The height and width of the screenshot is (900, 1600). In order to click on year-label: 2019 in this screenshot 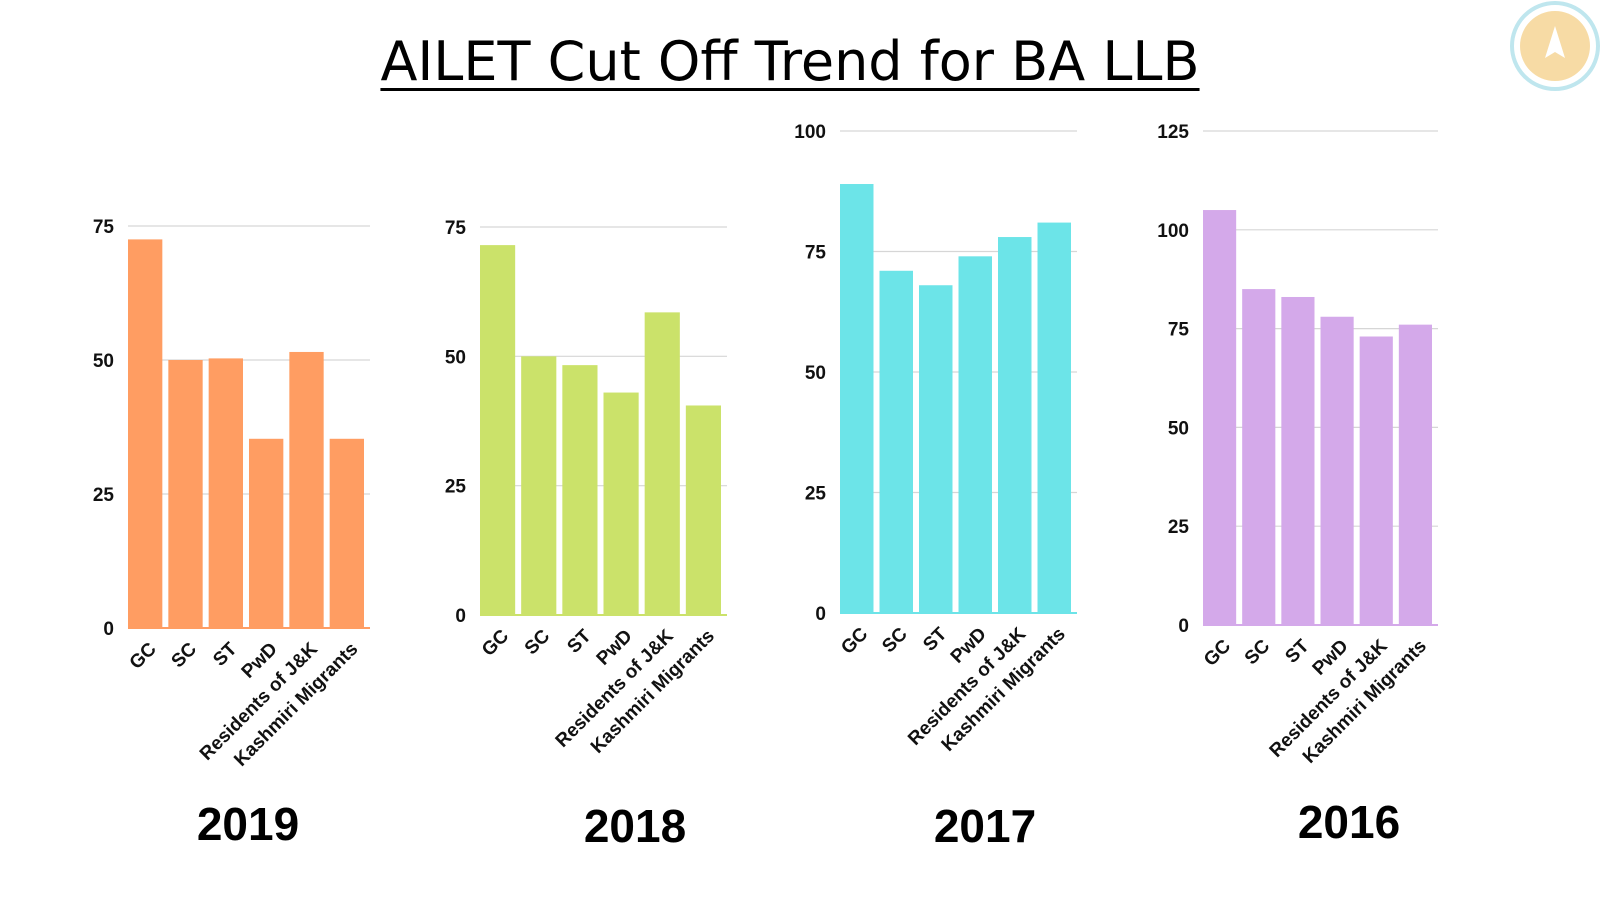, I will do `click(248, 824)`.